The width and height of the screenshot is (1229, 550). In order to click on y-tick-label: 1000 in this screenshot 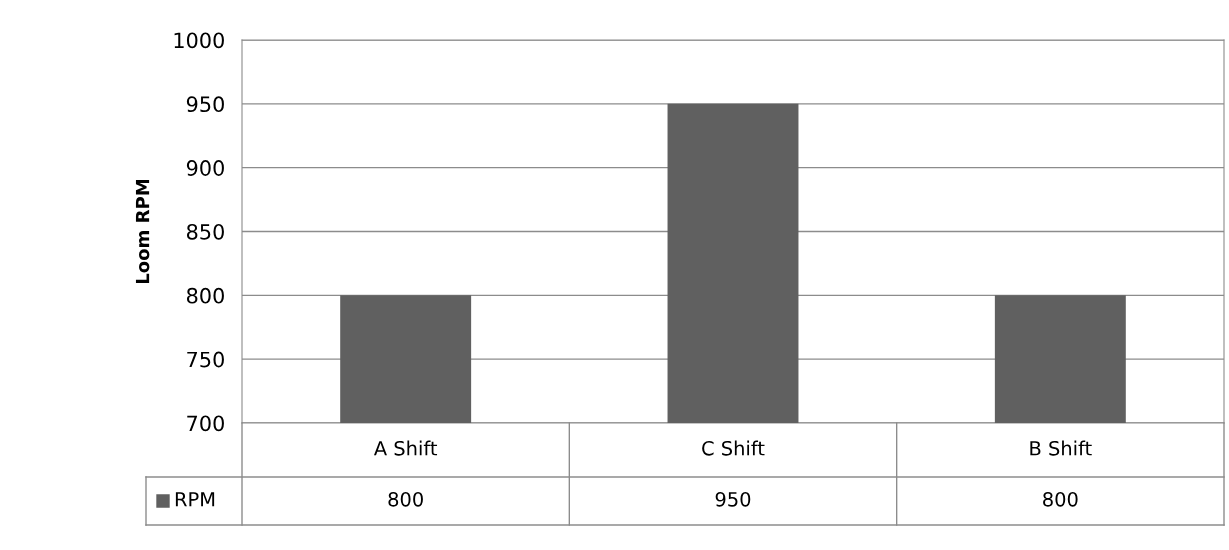, I will do `click(199, 40)`.